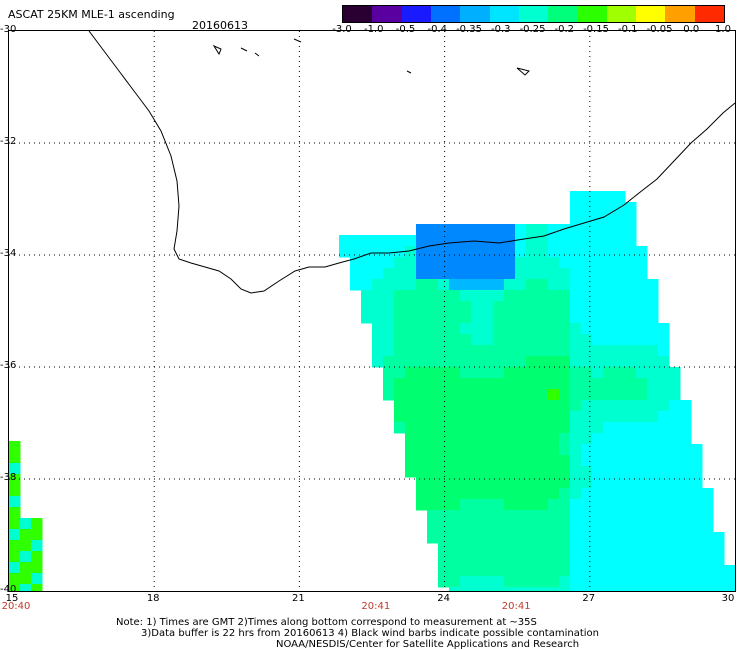 This screenshot has width=740, height=650. I want to click on latitude-label: -36, so click(8, 365).